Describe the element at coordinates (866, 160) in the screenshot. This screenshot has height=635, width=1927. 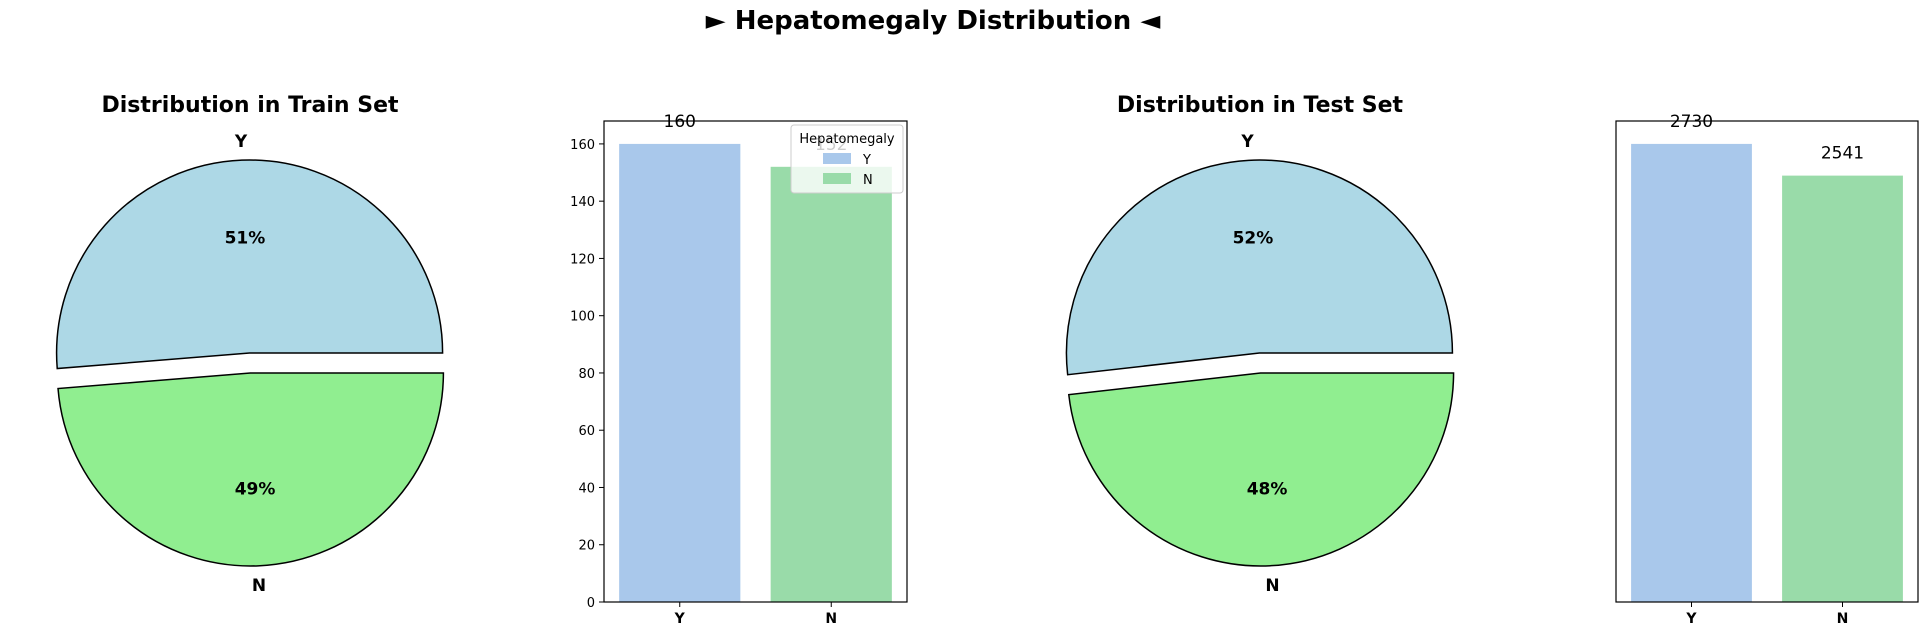
I see `legend-entry-label: Y` at that location.